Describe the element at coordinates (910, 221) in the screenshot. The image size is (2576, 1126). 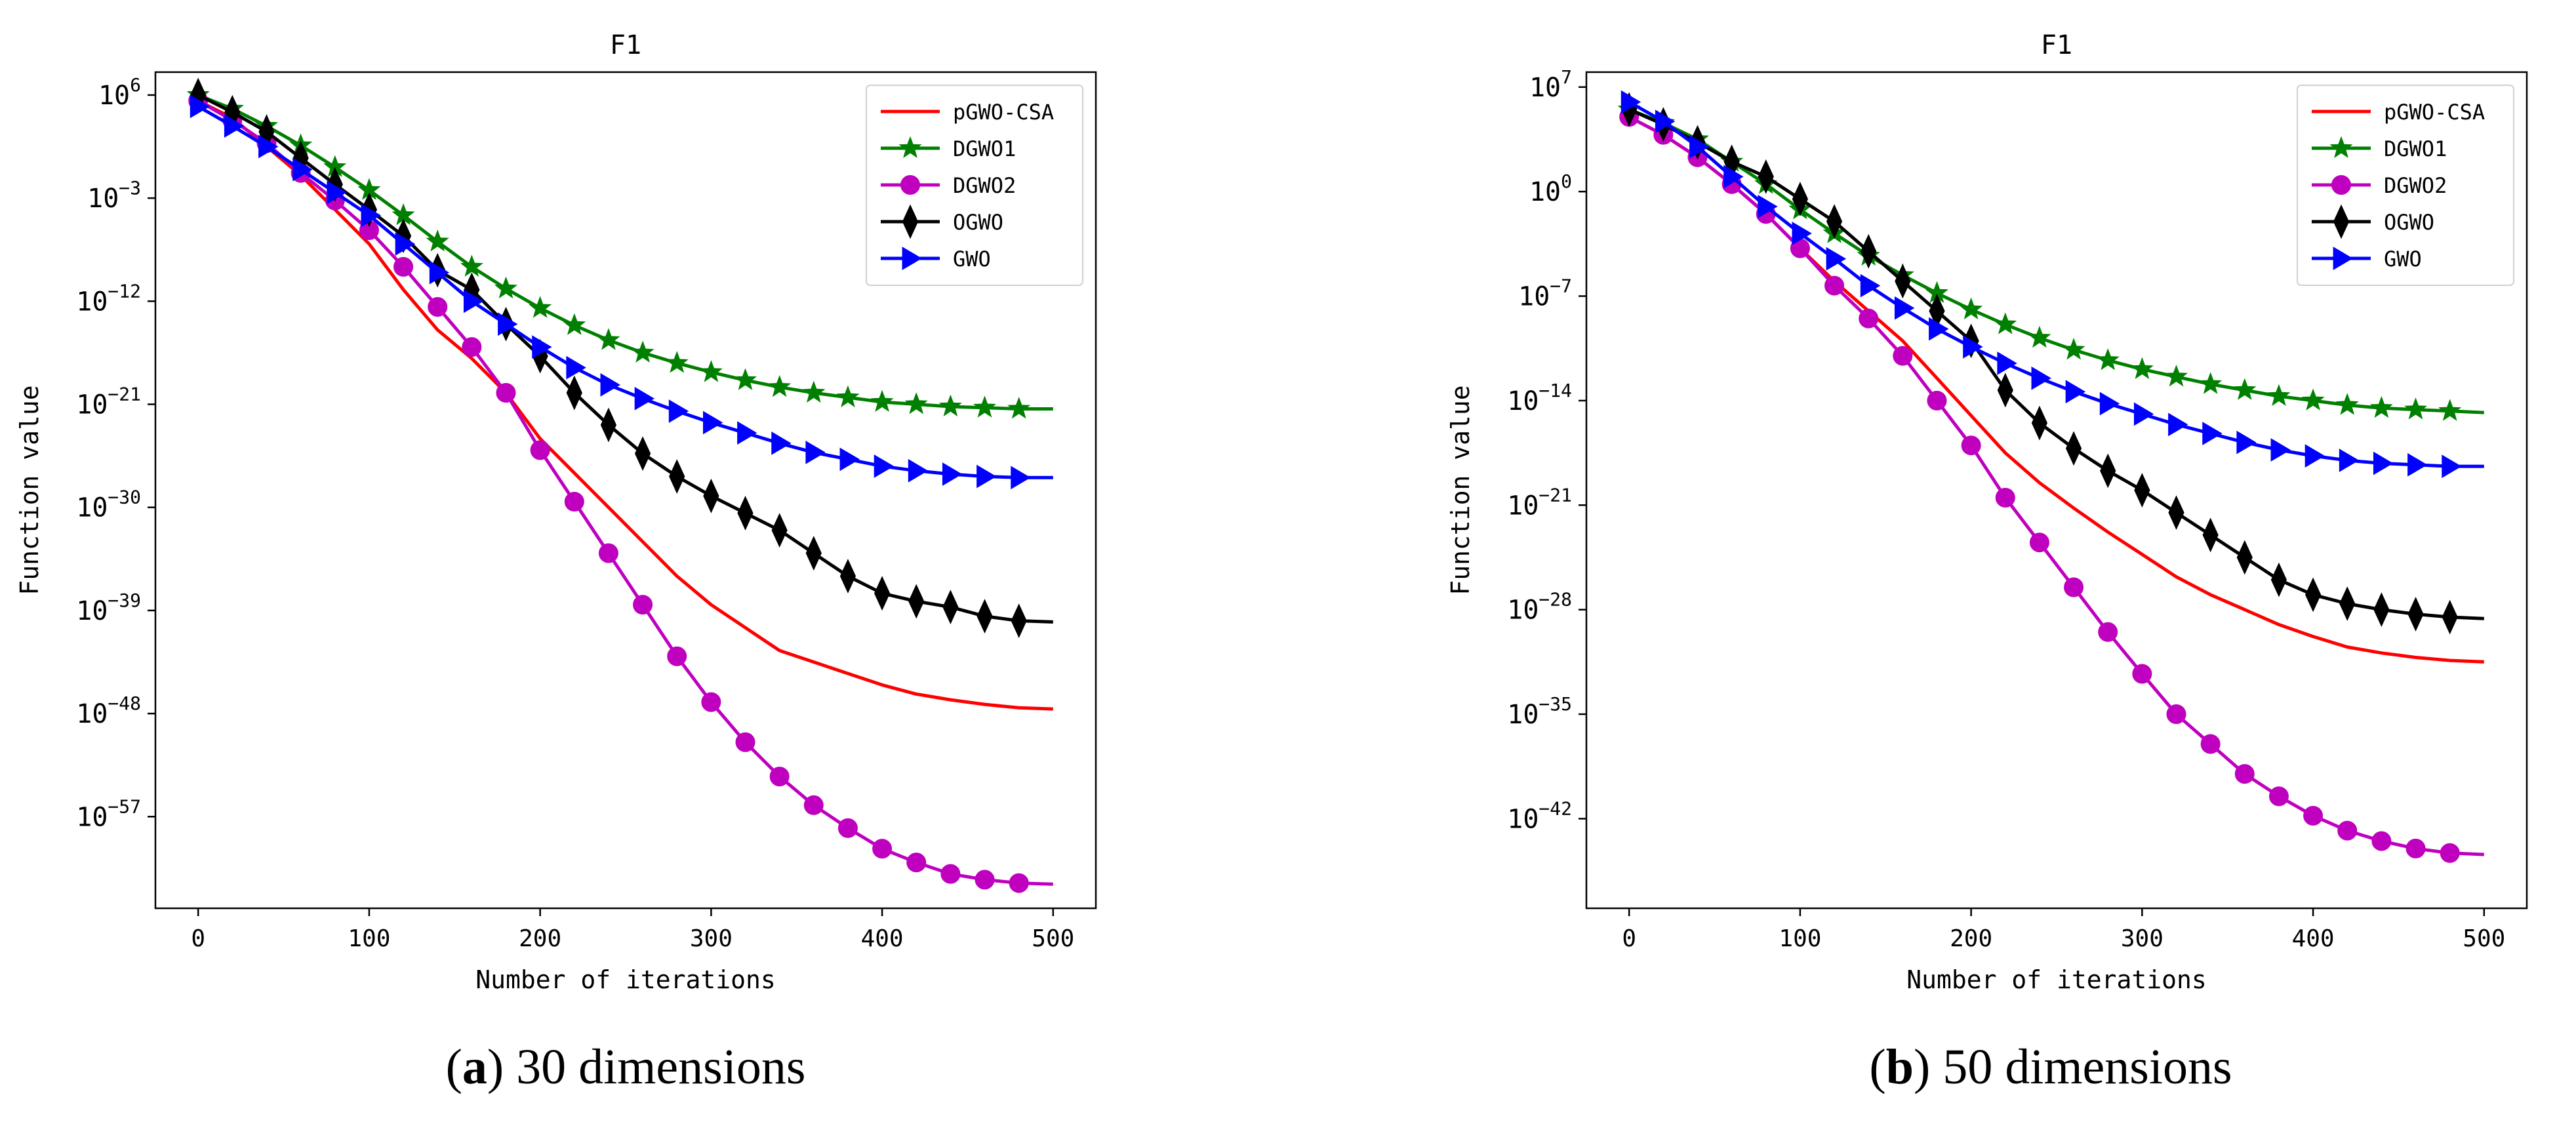
I see `legend-marker-ogwo` at that location.